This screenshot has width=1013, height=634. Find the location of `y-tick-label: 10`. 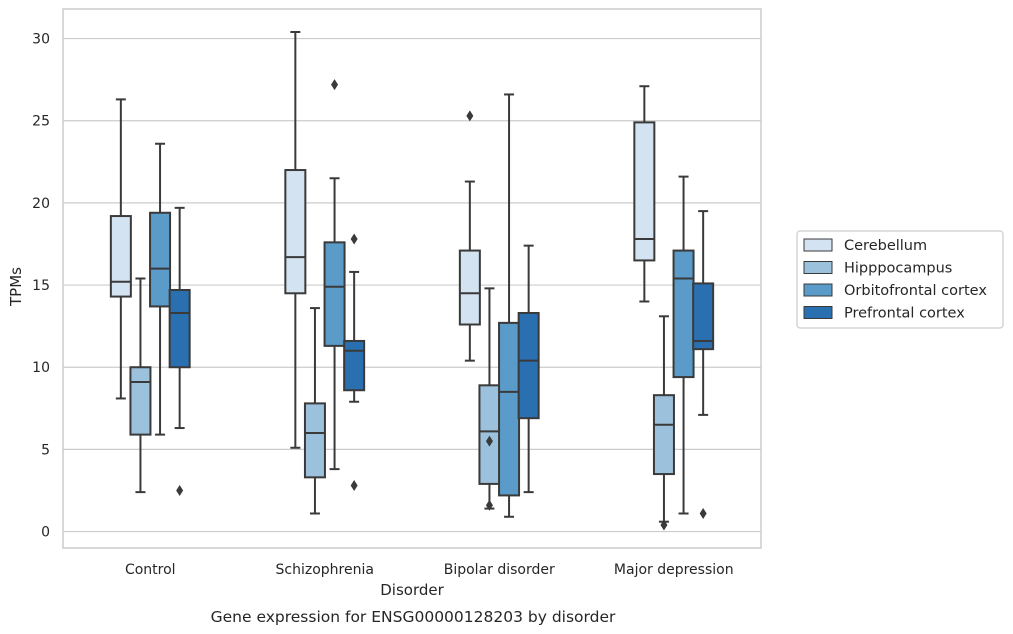

y-tick-label: 10 is located at coordinates (41, 368).